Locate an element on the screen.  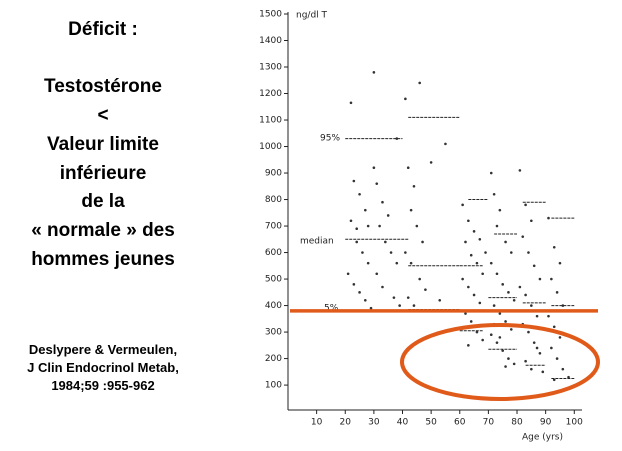
y-tick-label: 1300 is located at coordinates (270, 68).